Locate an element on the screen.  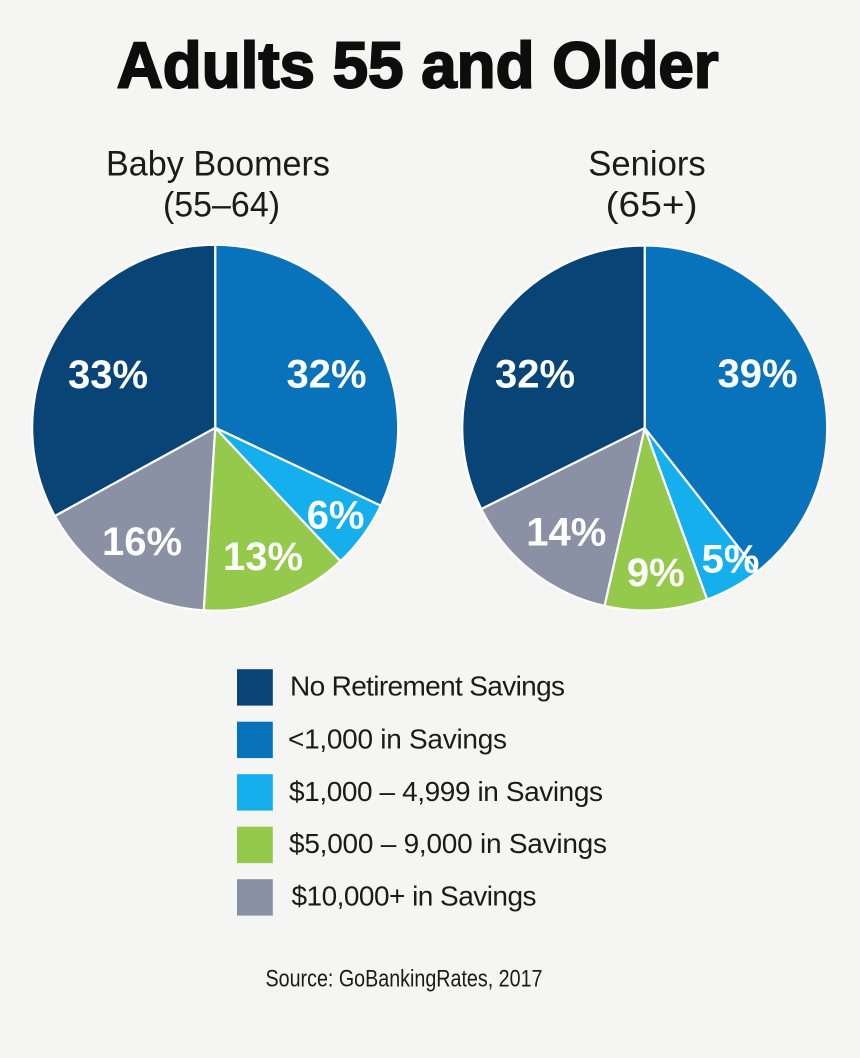
svg-text: $5,000 – 9,000 in Savings is located at coordinates (448, 843).